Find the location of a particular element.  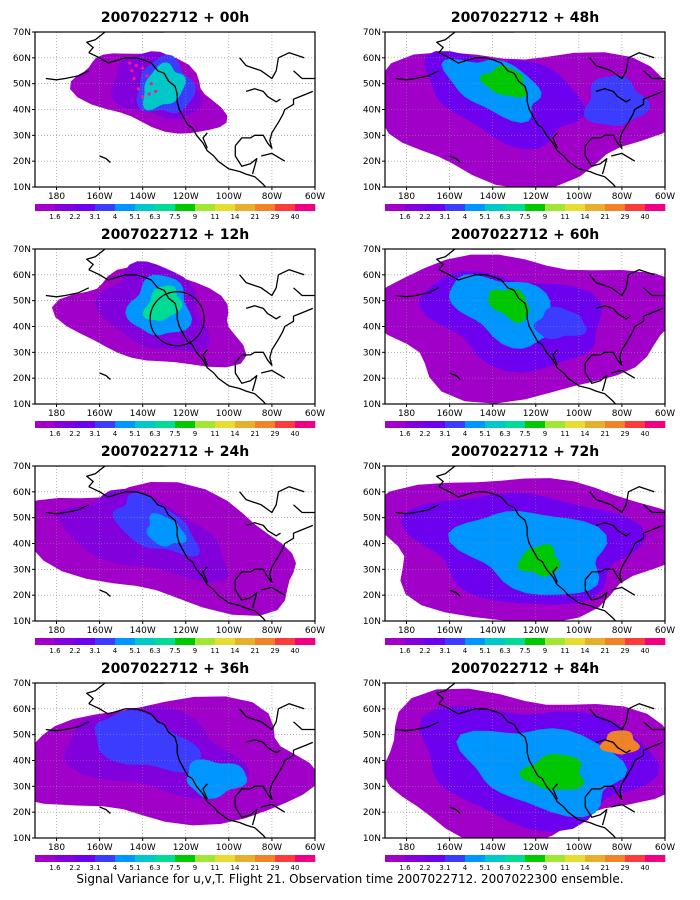

lat-tick-label: 60N is located at coordinates (372, 710).